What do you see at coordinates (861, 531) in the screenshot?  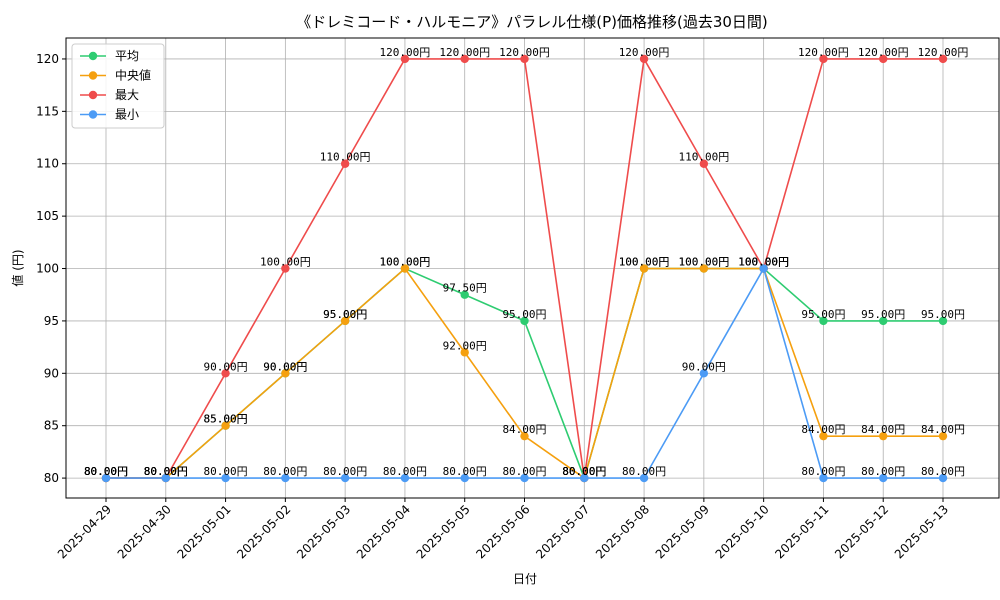 I see `x-tick-label: 2025-05-12` at bounding box center [861, 531].